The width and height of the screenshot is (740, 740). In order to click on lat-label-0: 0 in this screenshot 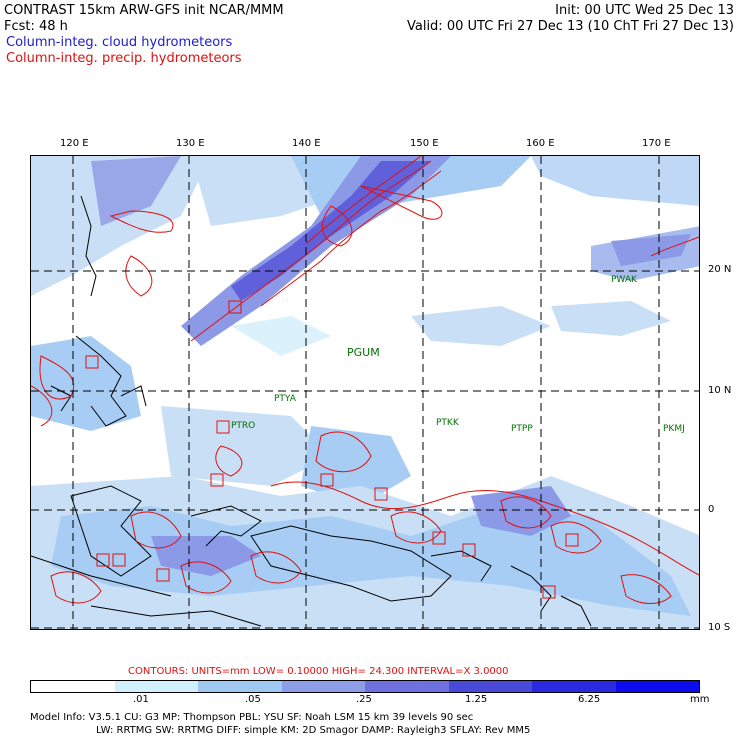, I will do `click(711, 509)`.